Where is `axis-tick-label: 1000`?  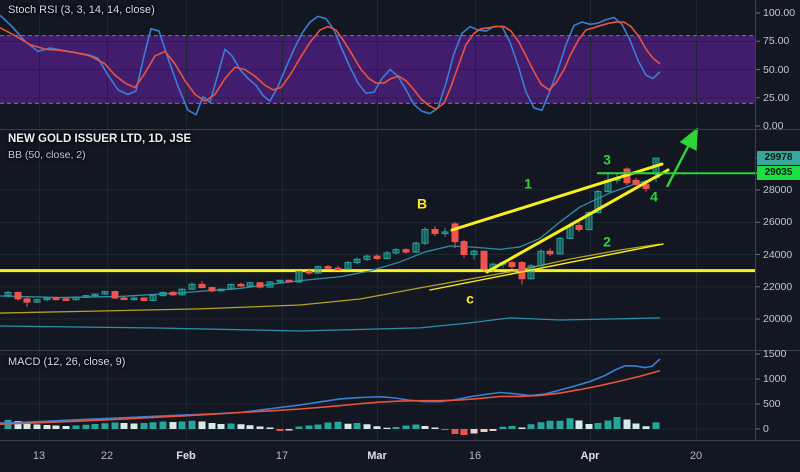 axis-tick-label: 1000 is located at coordinates (775, 379).